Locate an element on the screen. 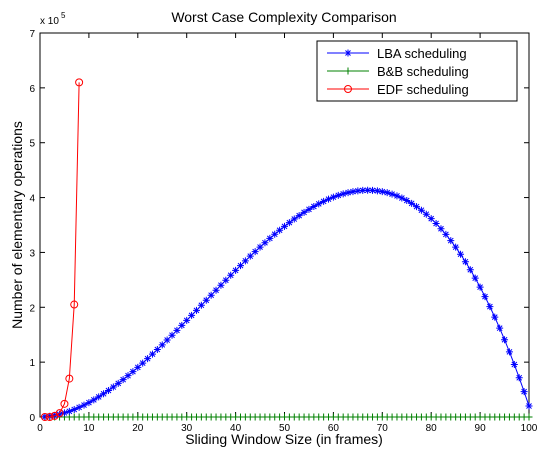 The width and height of the screenshot is (538, 450). x-tick-label: 50 is located at coordinates (285, 428).